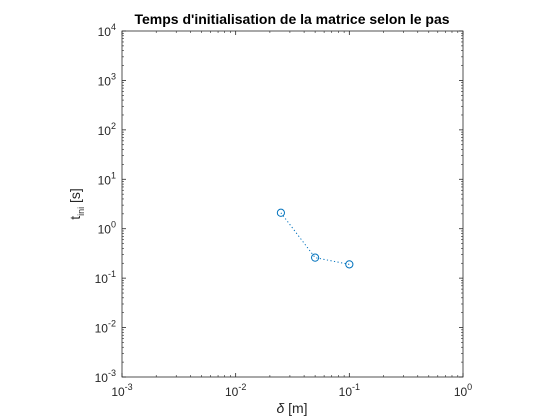  I want to click on x-axis-unit: [m], so click(295, 408).